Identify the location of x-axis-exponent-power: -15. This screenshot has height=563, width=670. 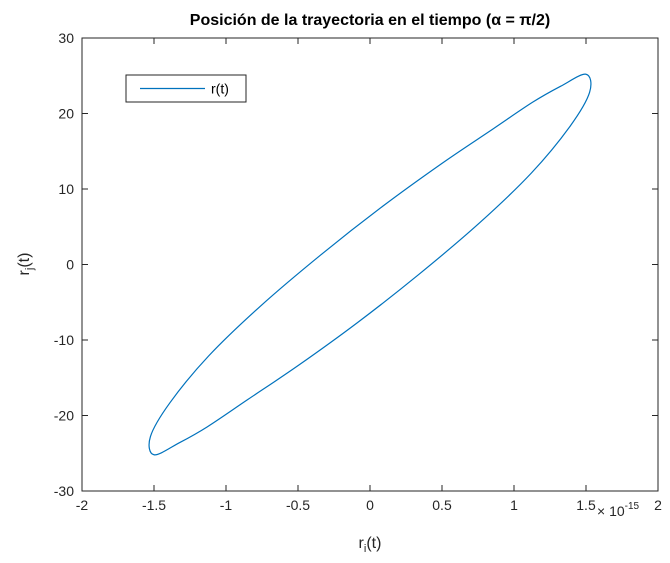
(632, 506).